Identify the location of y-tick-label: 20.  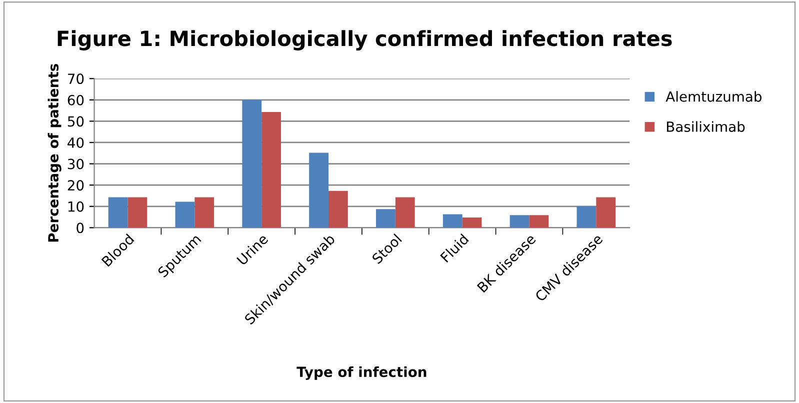
(76, 185).